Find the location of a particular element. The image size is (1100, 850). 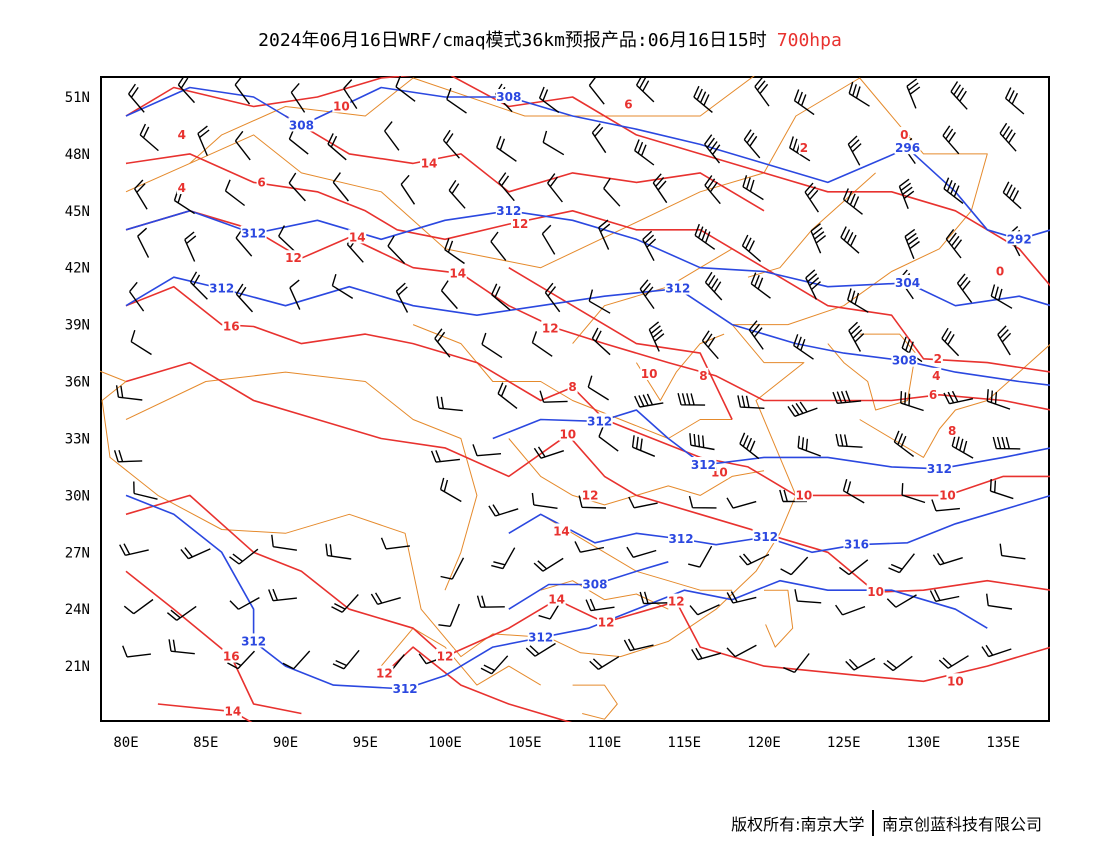

temperature-contour-label: 8 is located at coordinates (572, 387).